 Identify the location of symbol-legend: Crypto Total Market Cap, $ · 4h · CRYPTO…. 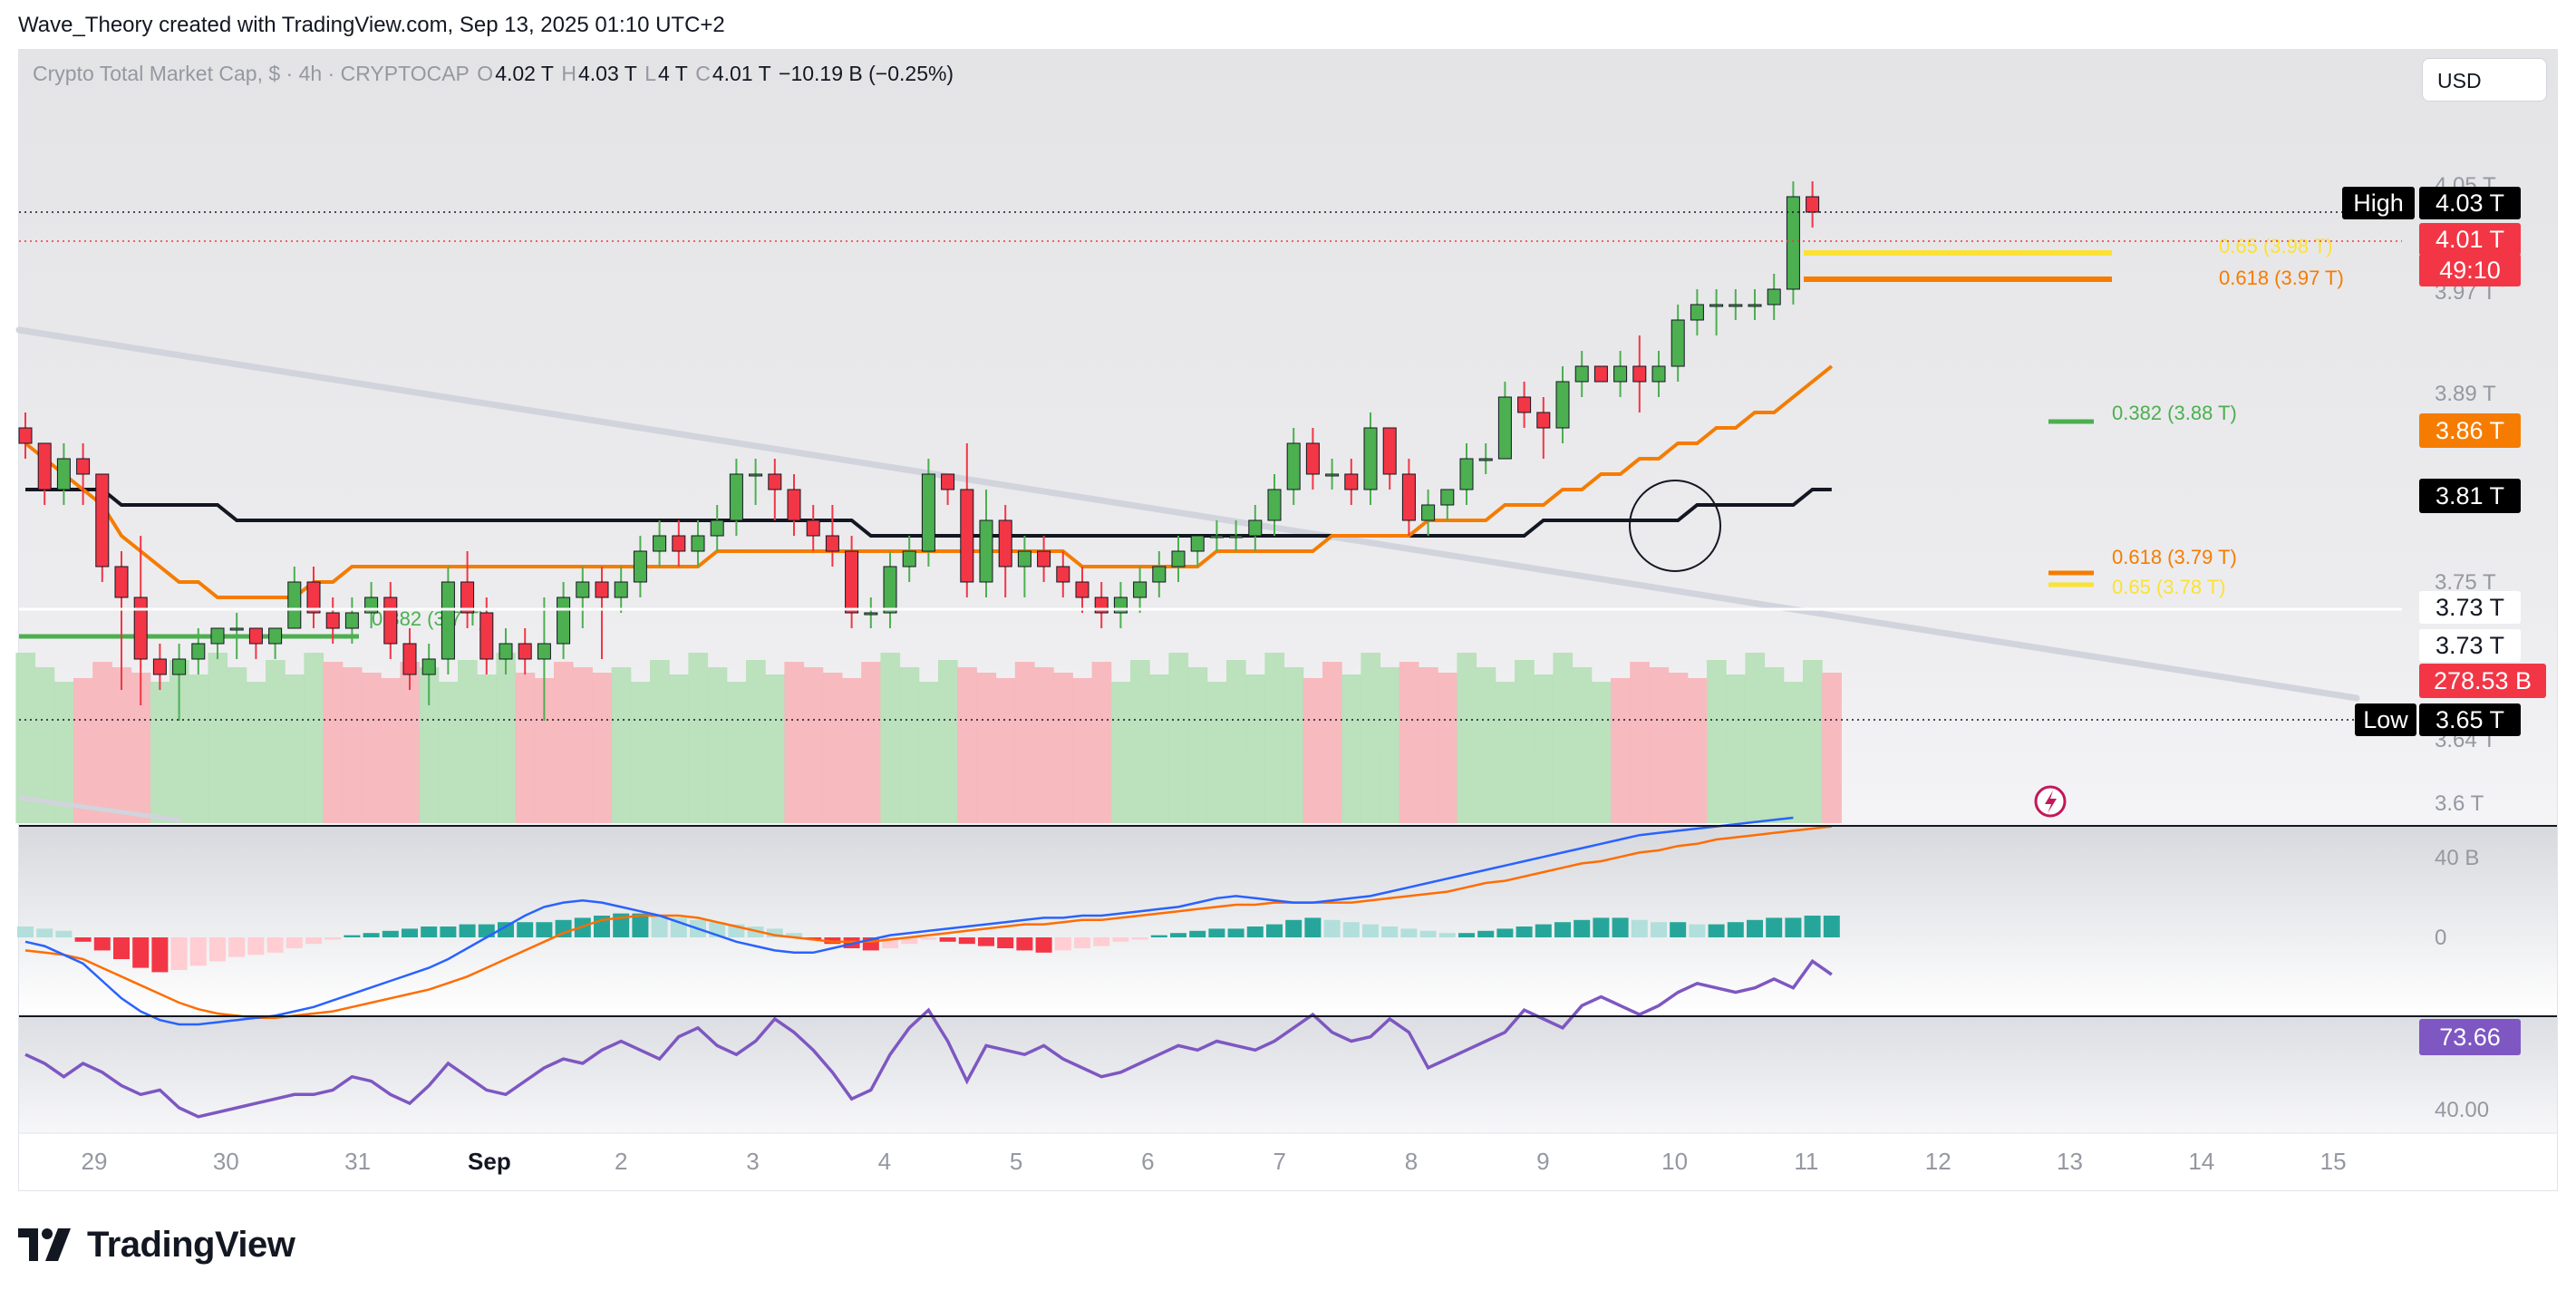
(494, 74).